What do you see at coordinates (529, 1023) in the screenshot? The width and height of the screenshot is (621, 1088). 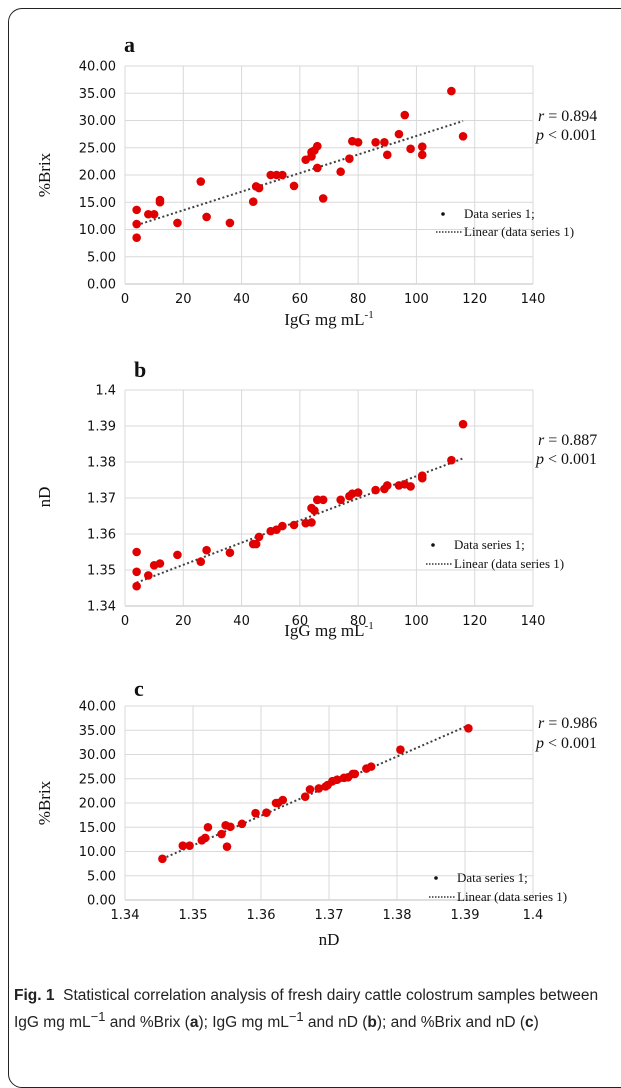 I see `caption-ref-c: c` at bounding box center [529, 1023].